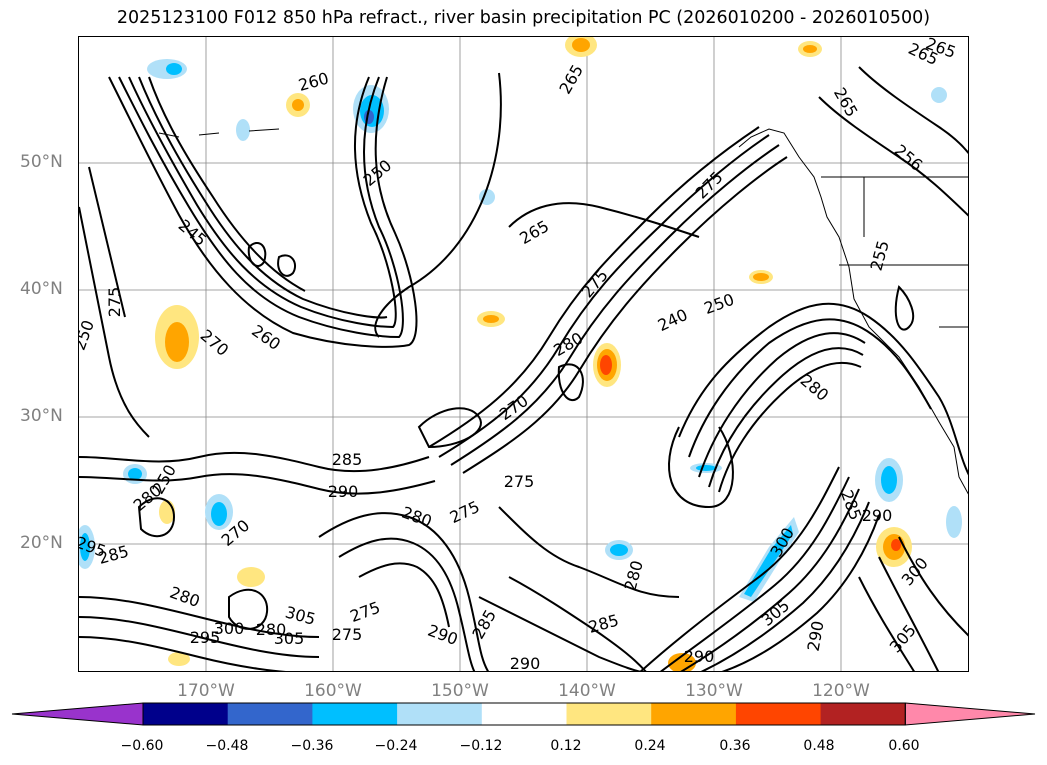  I want to click on contour-label: 255, so click(880, 255).